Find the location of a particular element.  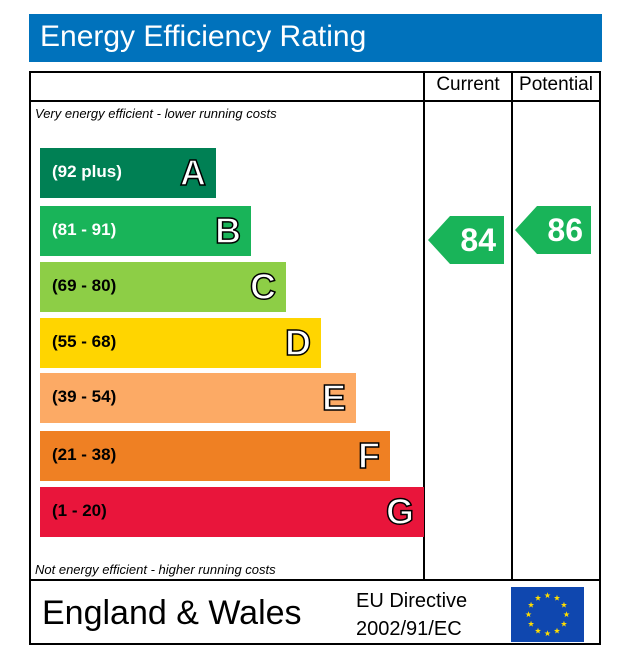

rating-band-b: (81 - 91) B is located at coordinates (145, 231).